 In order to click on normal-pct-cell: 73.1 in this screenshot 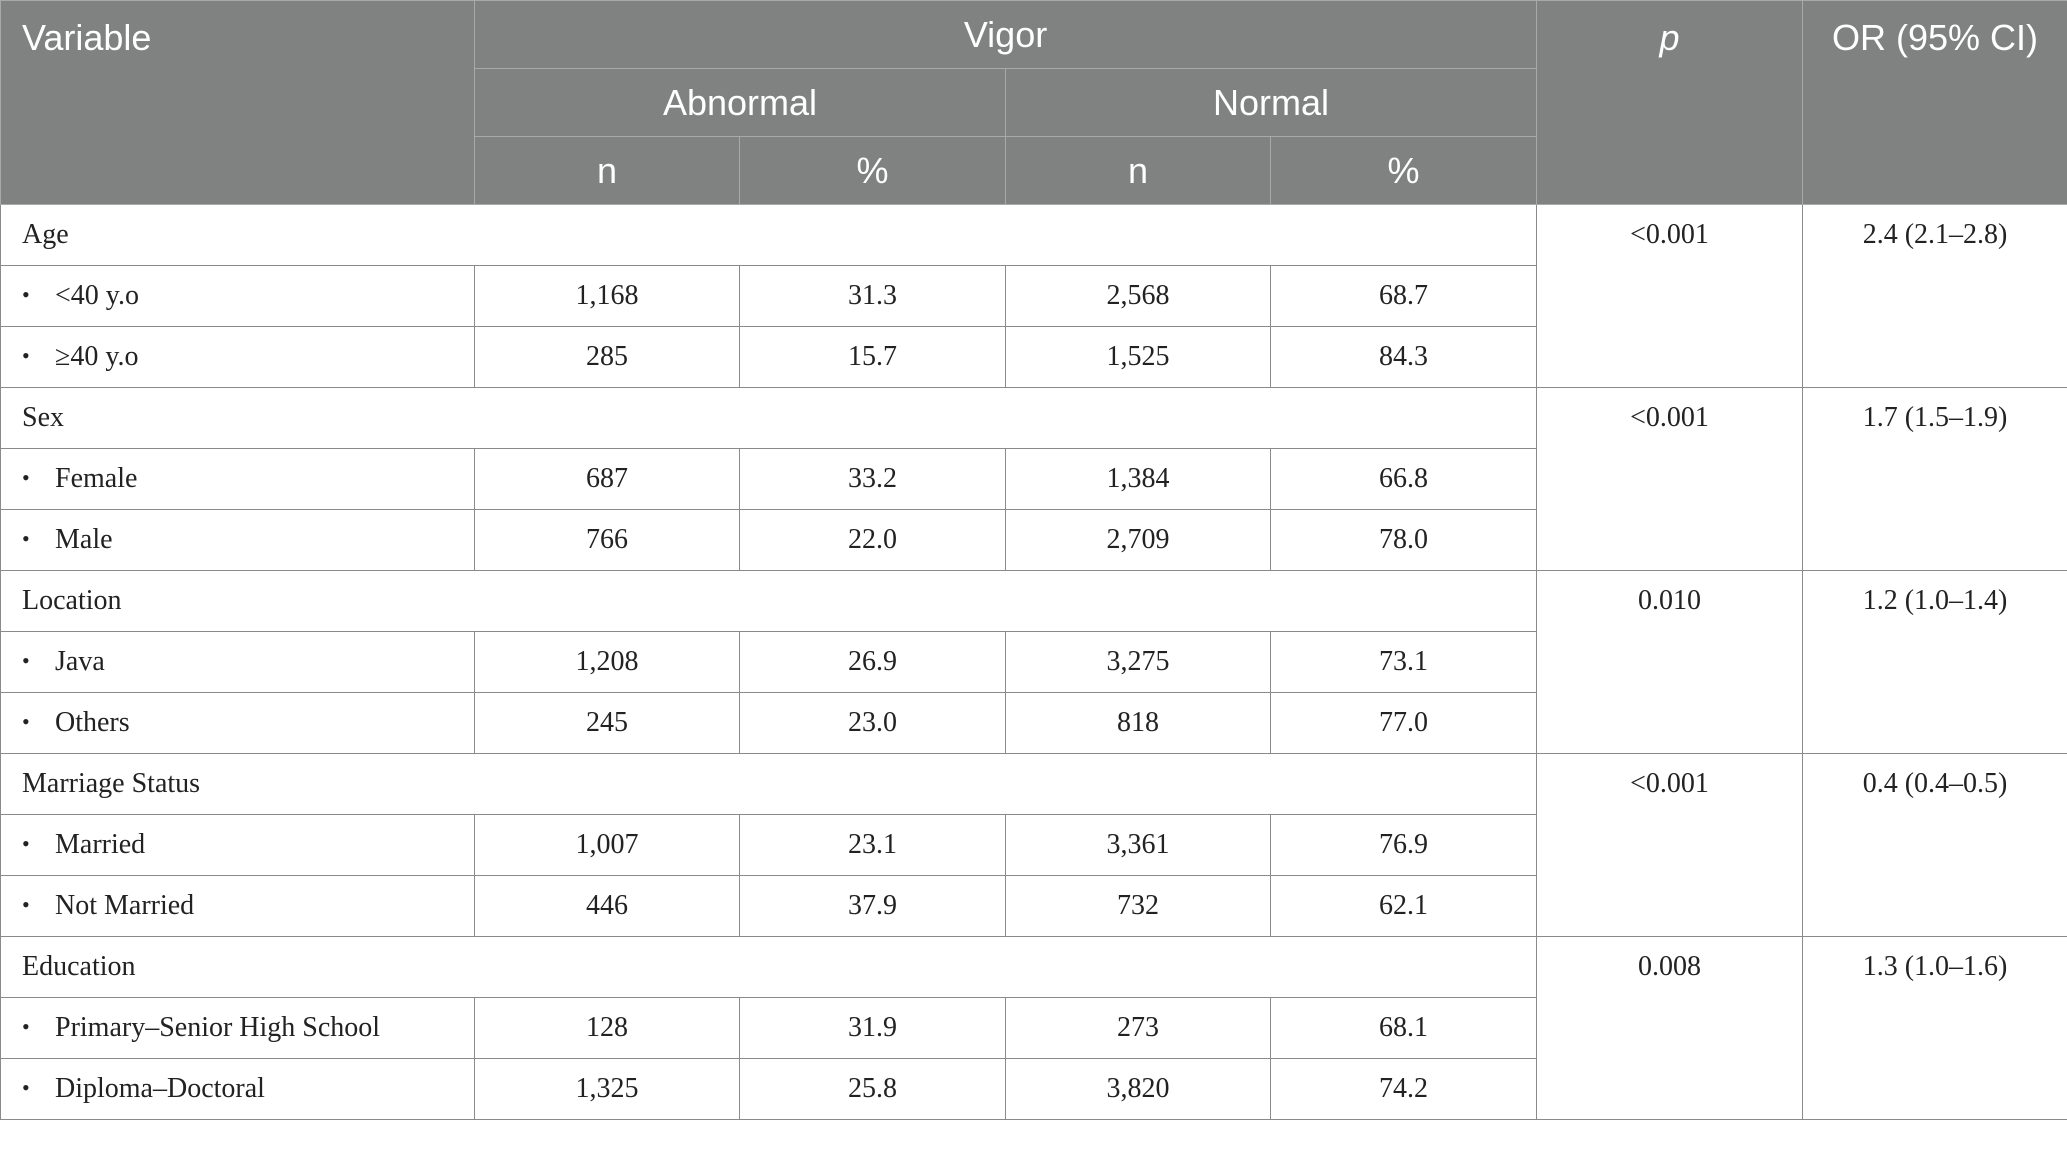, I will do `click(1403, 662)`.